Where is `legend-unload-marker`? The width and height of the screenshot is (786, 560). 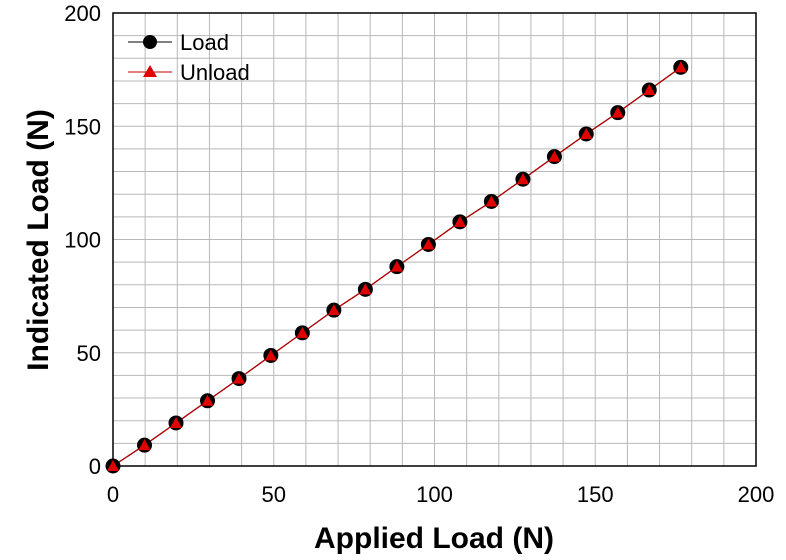
legend-unload-marker is located at coordinates (150, 71).